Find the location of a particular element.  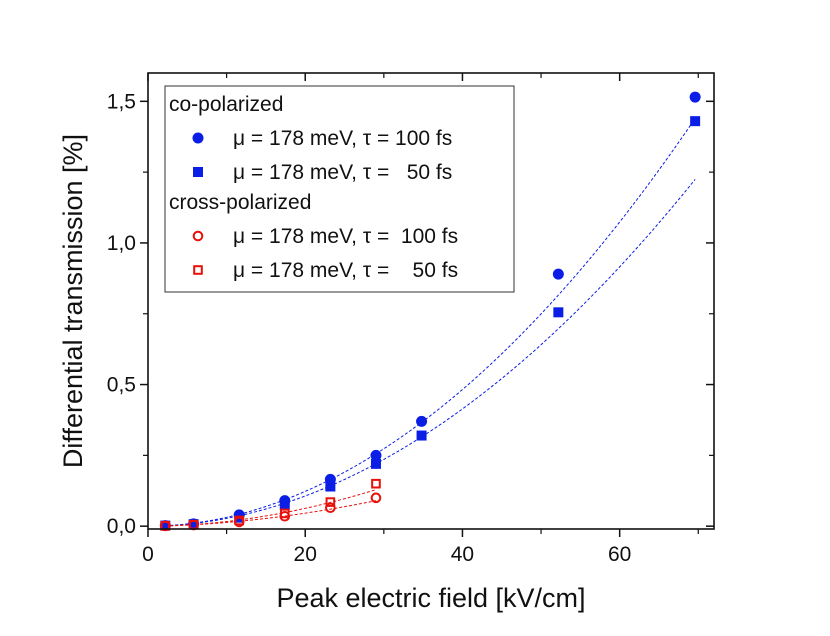

legend-group-title: cross-polarized is located at coordinates (240, 202).